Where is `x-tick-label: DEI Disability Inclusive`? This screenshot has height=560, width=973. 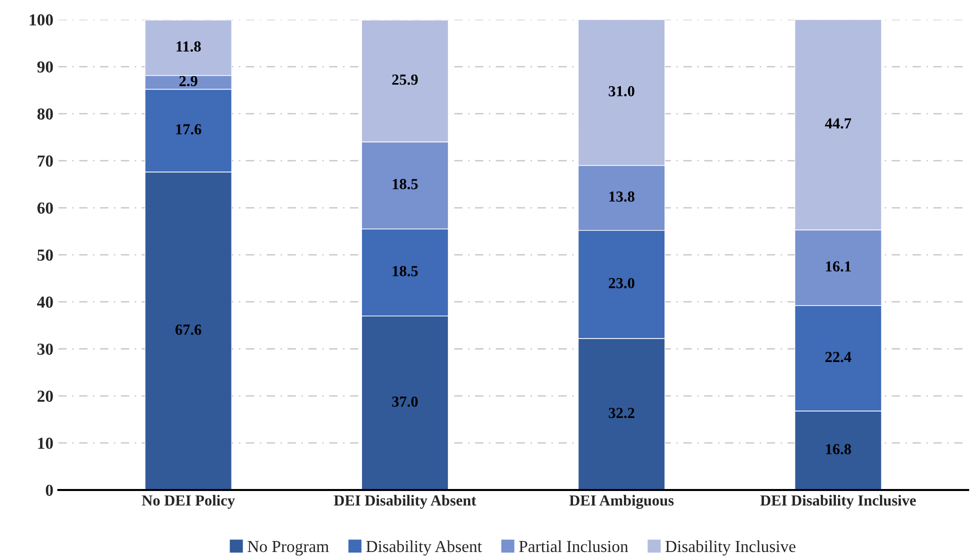
x-tick-label: DEI Disability Inclusive is located at coordinates (838, 501).